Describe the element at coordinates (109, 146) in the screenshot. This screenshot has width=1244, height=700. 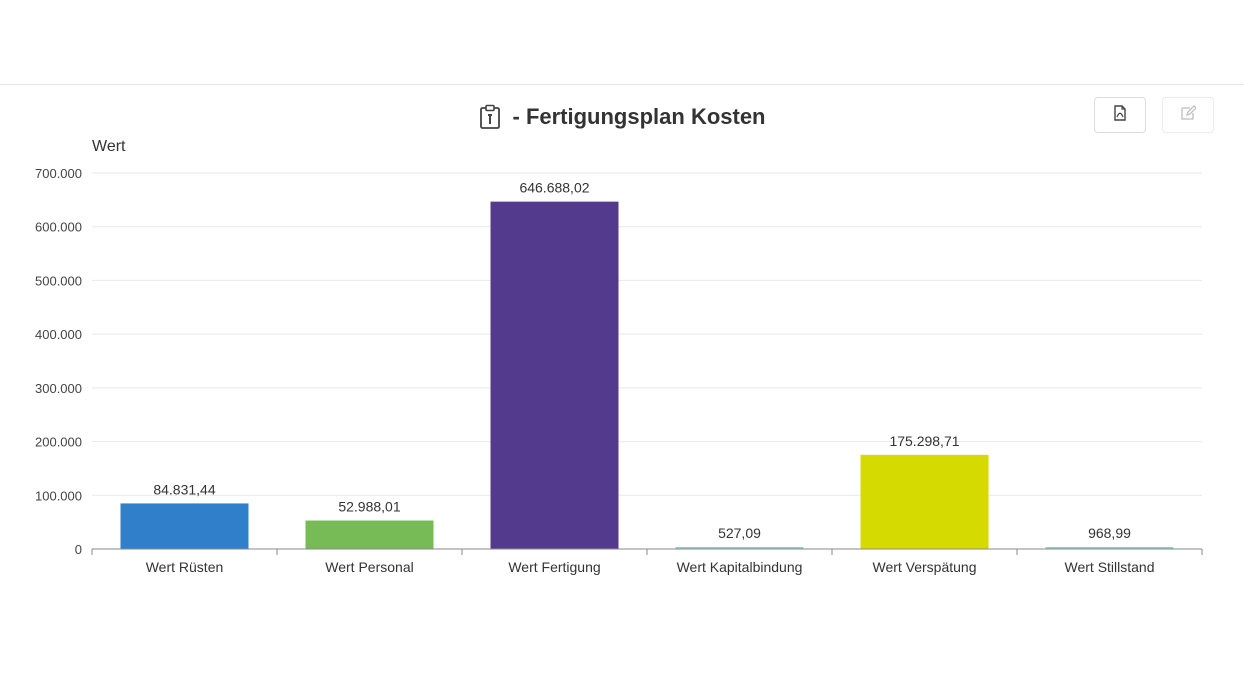
I see `y-axis-title: Wert` at that location.